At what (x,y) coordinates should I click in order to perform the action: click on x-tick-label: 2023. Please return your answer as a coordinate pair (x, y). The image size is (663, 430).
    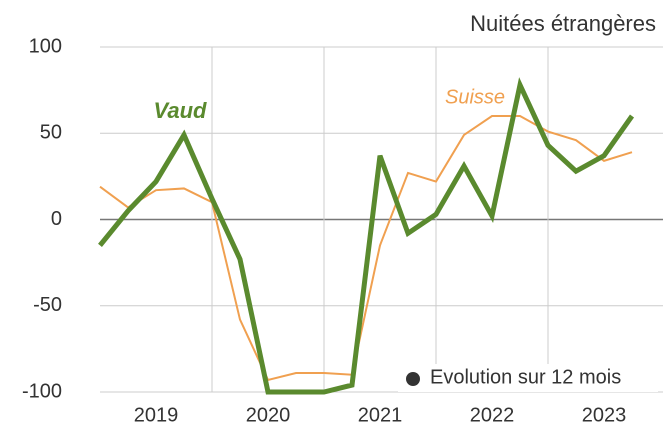
    Looking at the image, I should click on (604, 415).